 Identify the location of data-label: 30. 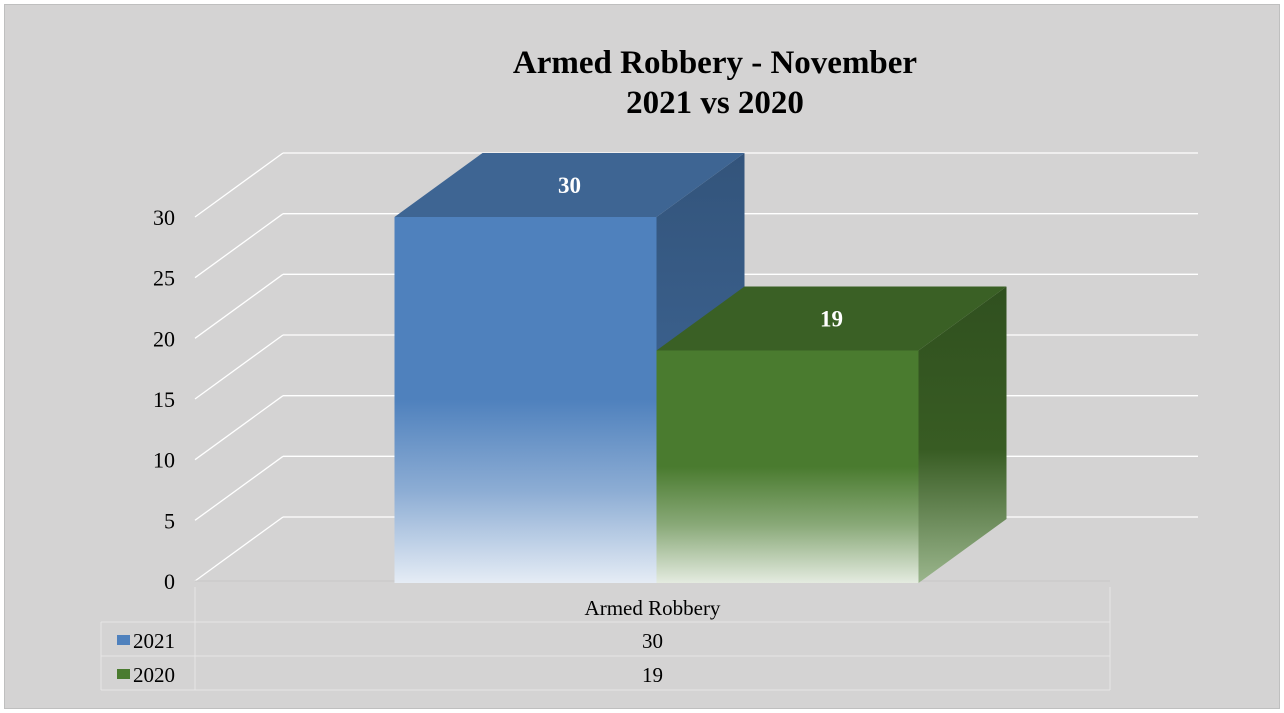
(569, 185).